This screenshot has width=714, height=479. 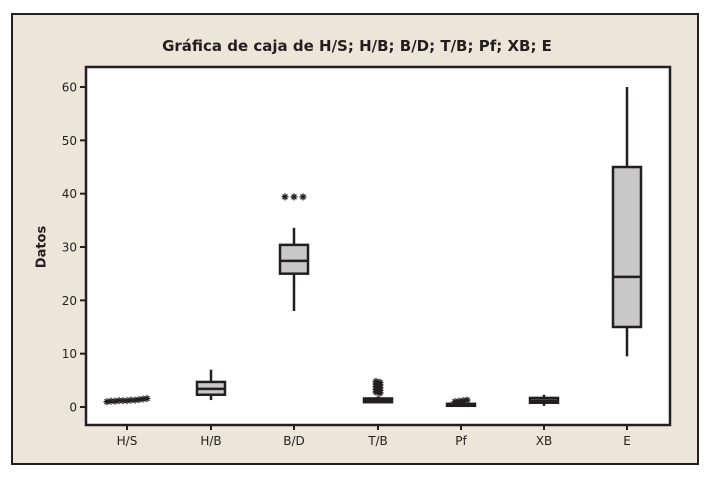 I want to click on box-e, so click(x=627, y=222).